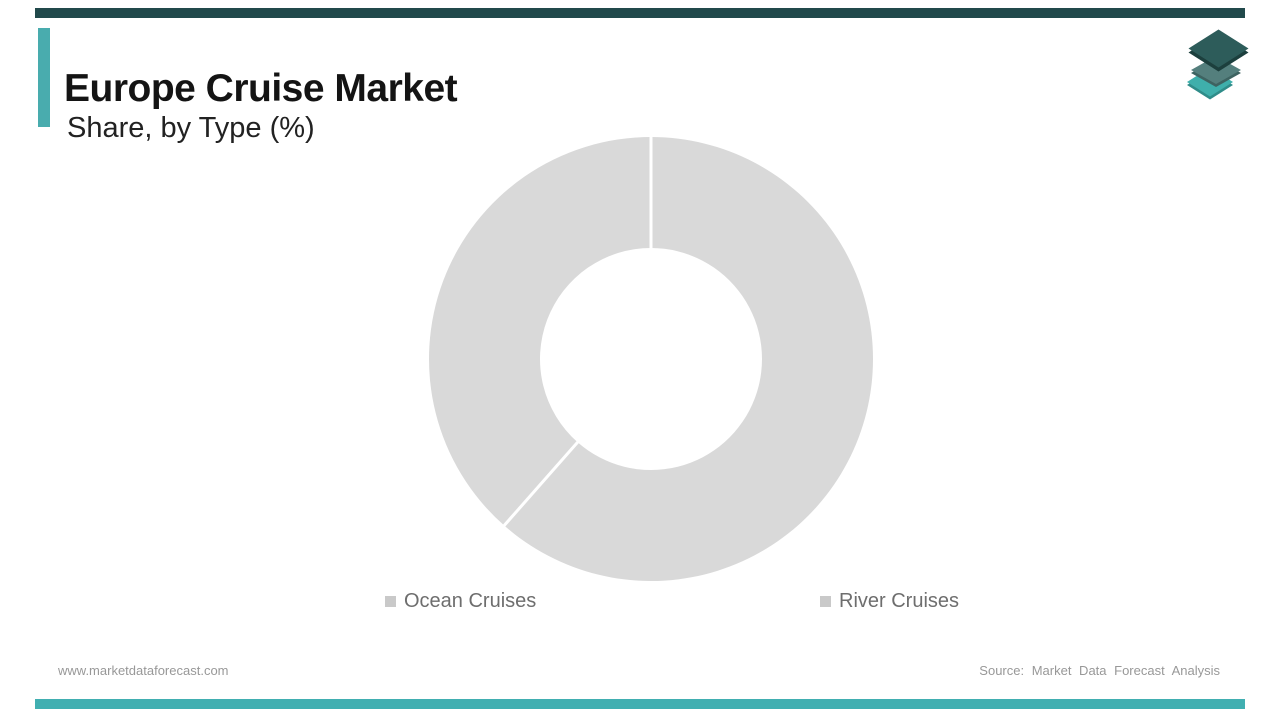 The height and width of the screenshot is (720, 1280). I want to click on page-subtitle: Share, by Type (%), so click(191, 128).